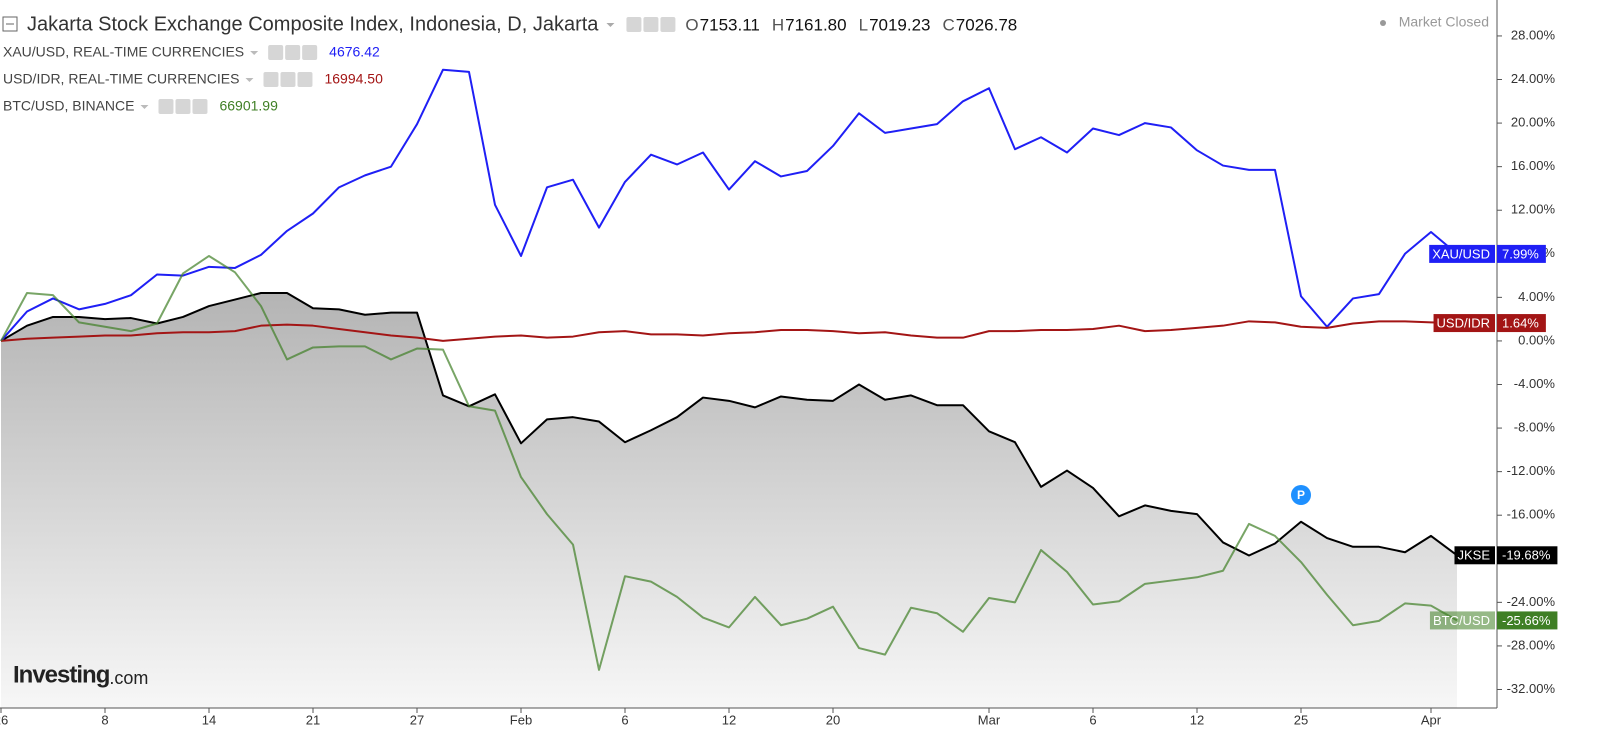 The height and width of the screenshot is (755, 1611). What do you see at coordinates (1383, 23) in the screenshot?
I see `status-dot` at bounding box center [1383, 23].